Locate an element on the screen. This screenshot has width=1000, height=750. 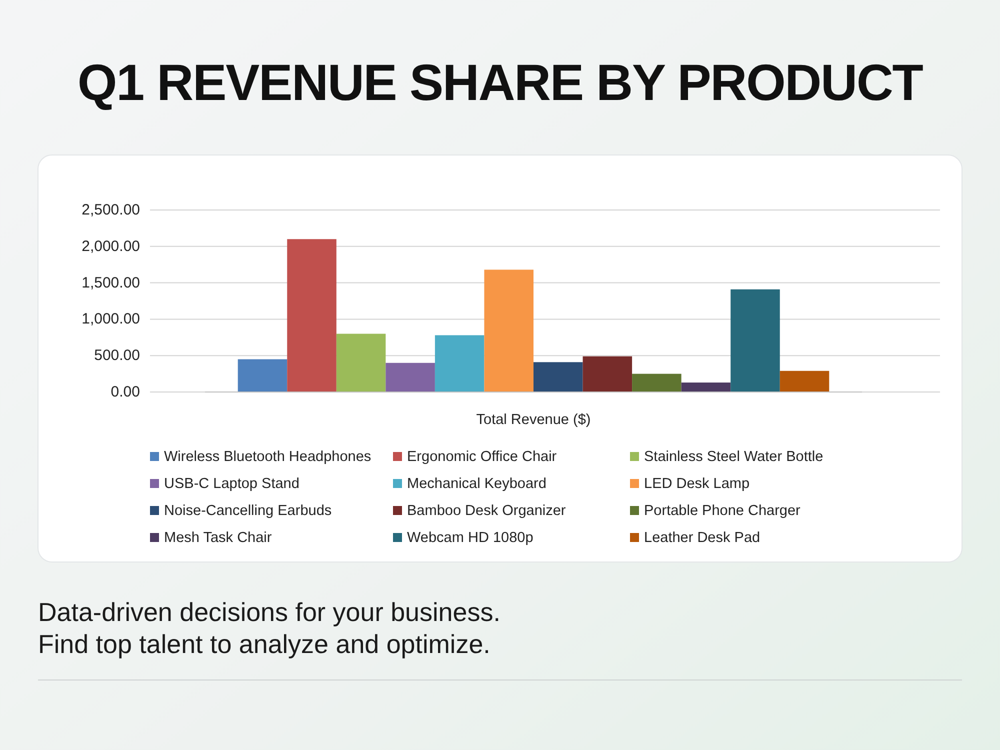
y-tick-label: 2,000.00 is located at coordinates (111, 246).